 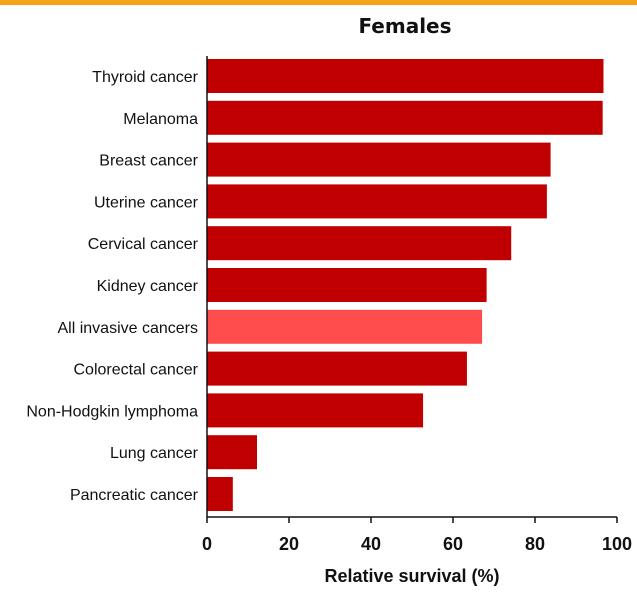 I want to click on category-label-lung-cancer: Lung cancer, so click(x=154, y=453).